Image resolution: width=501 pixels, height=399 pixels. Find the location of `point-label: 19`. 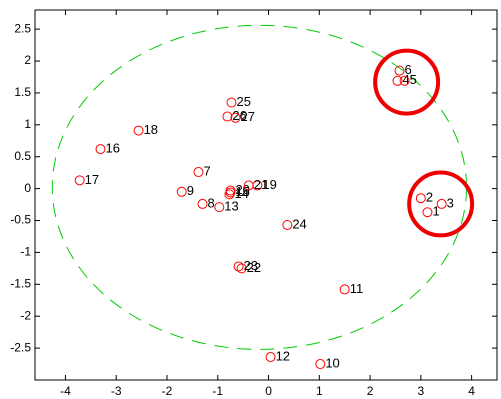

point-label: 19 is located at coordinates (269, 184).